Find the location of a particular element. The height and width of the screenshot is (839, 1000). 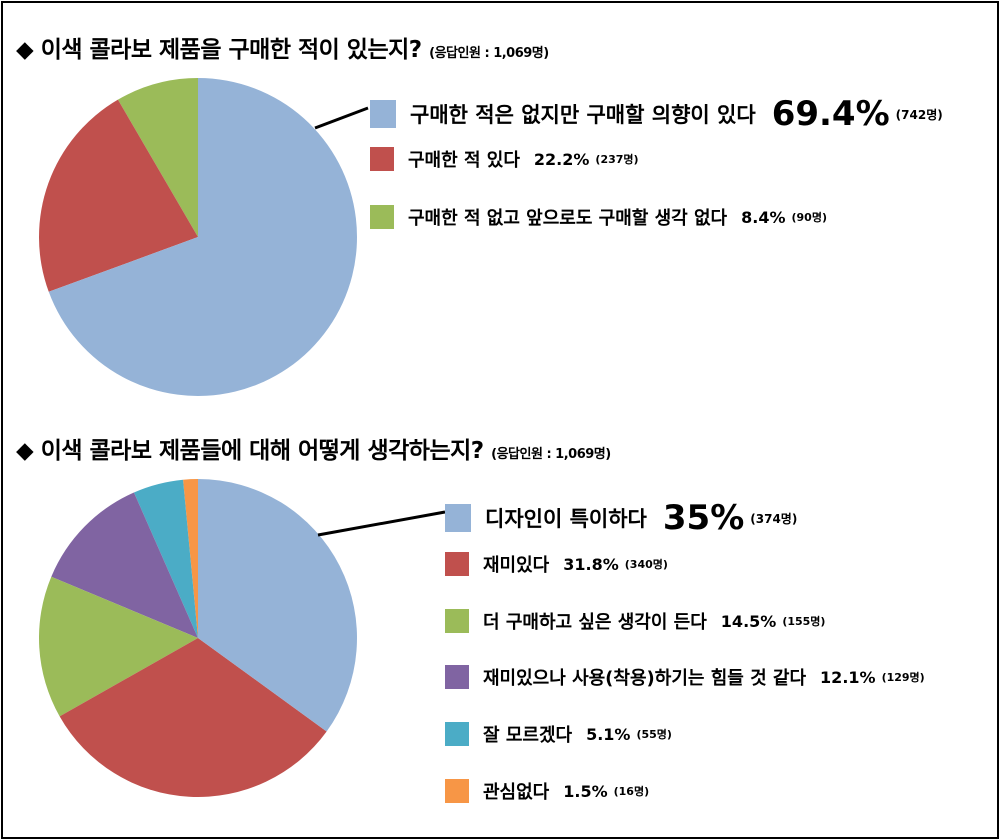

legend-label: 디자인이 특이하다 is located at coordinates (566, 519).